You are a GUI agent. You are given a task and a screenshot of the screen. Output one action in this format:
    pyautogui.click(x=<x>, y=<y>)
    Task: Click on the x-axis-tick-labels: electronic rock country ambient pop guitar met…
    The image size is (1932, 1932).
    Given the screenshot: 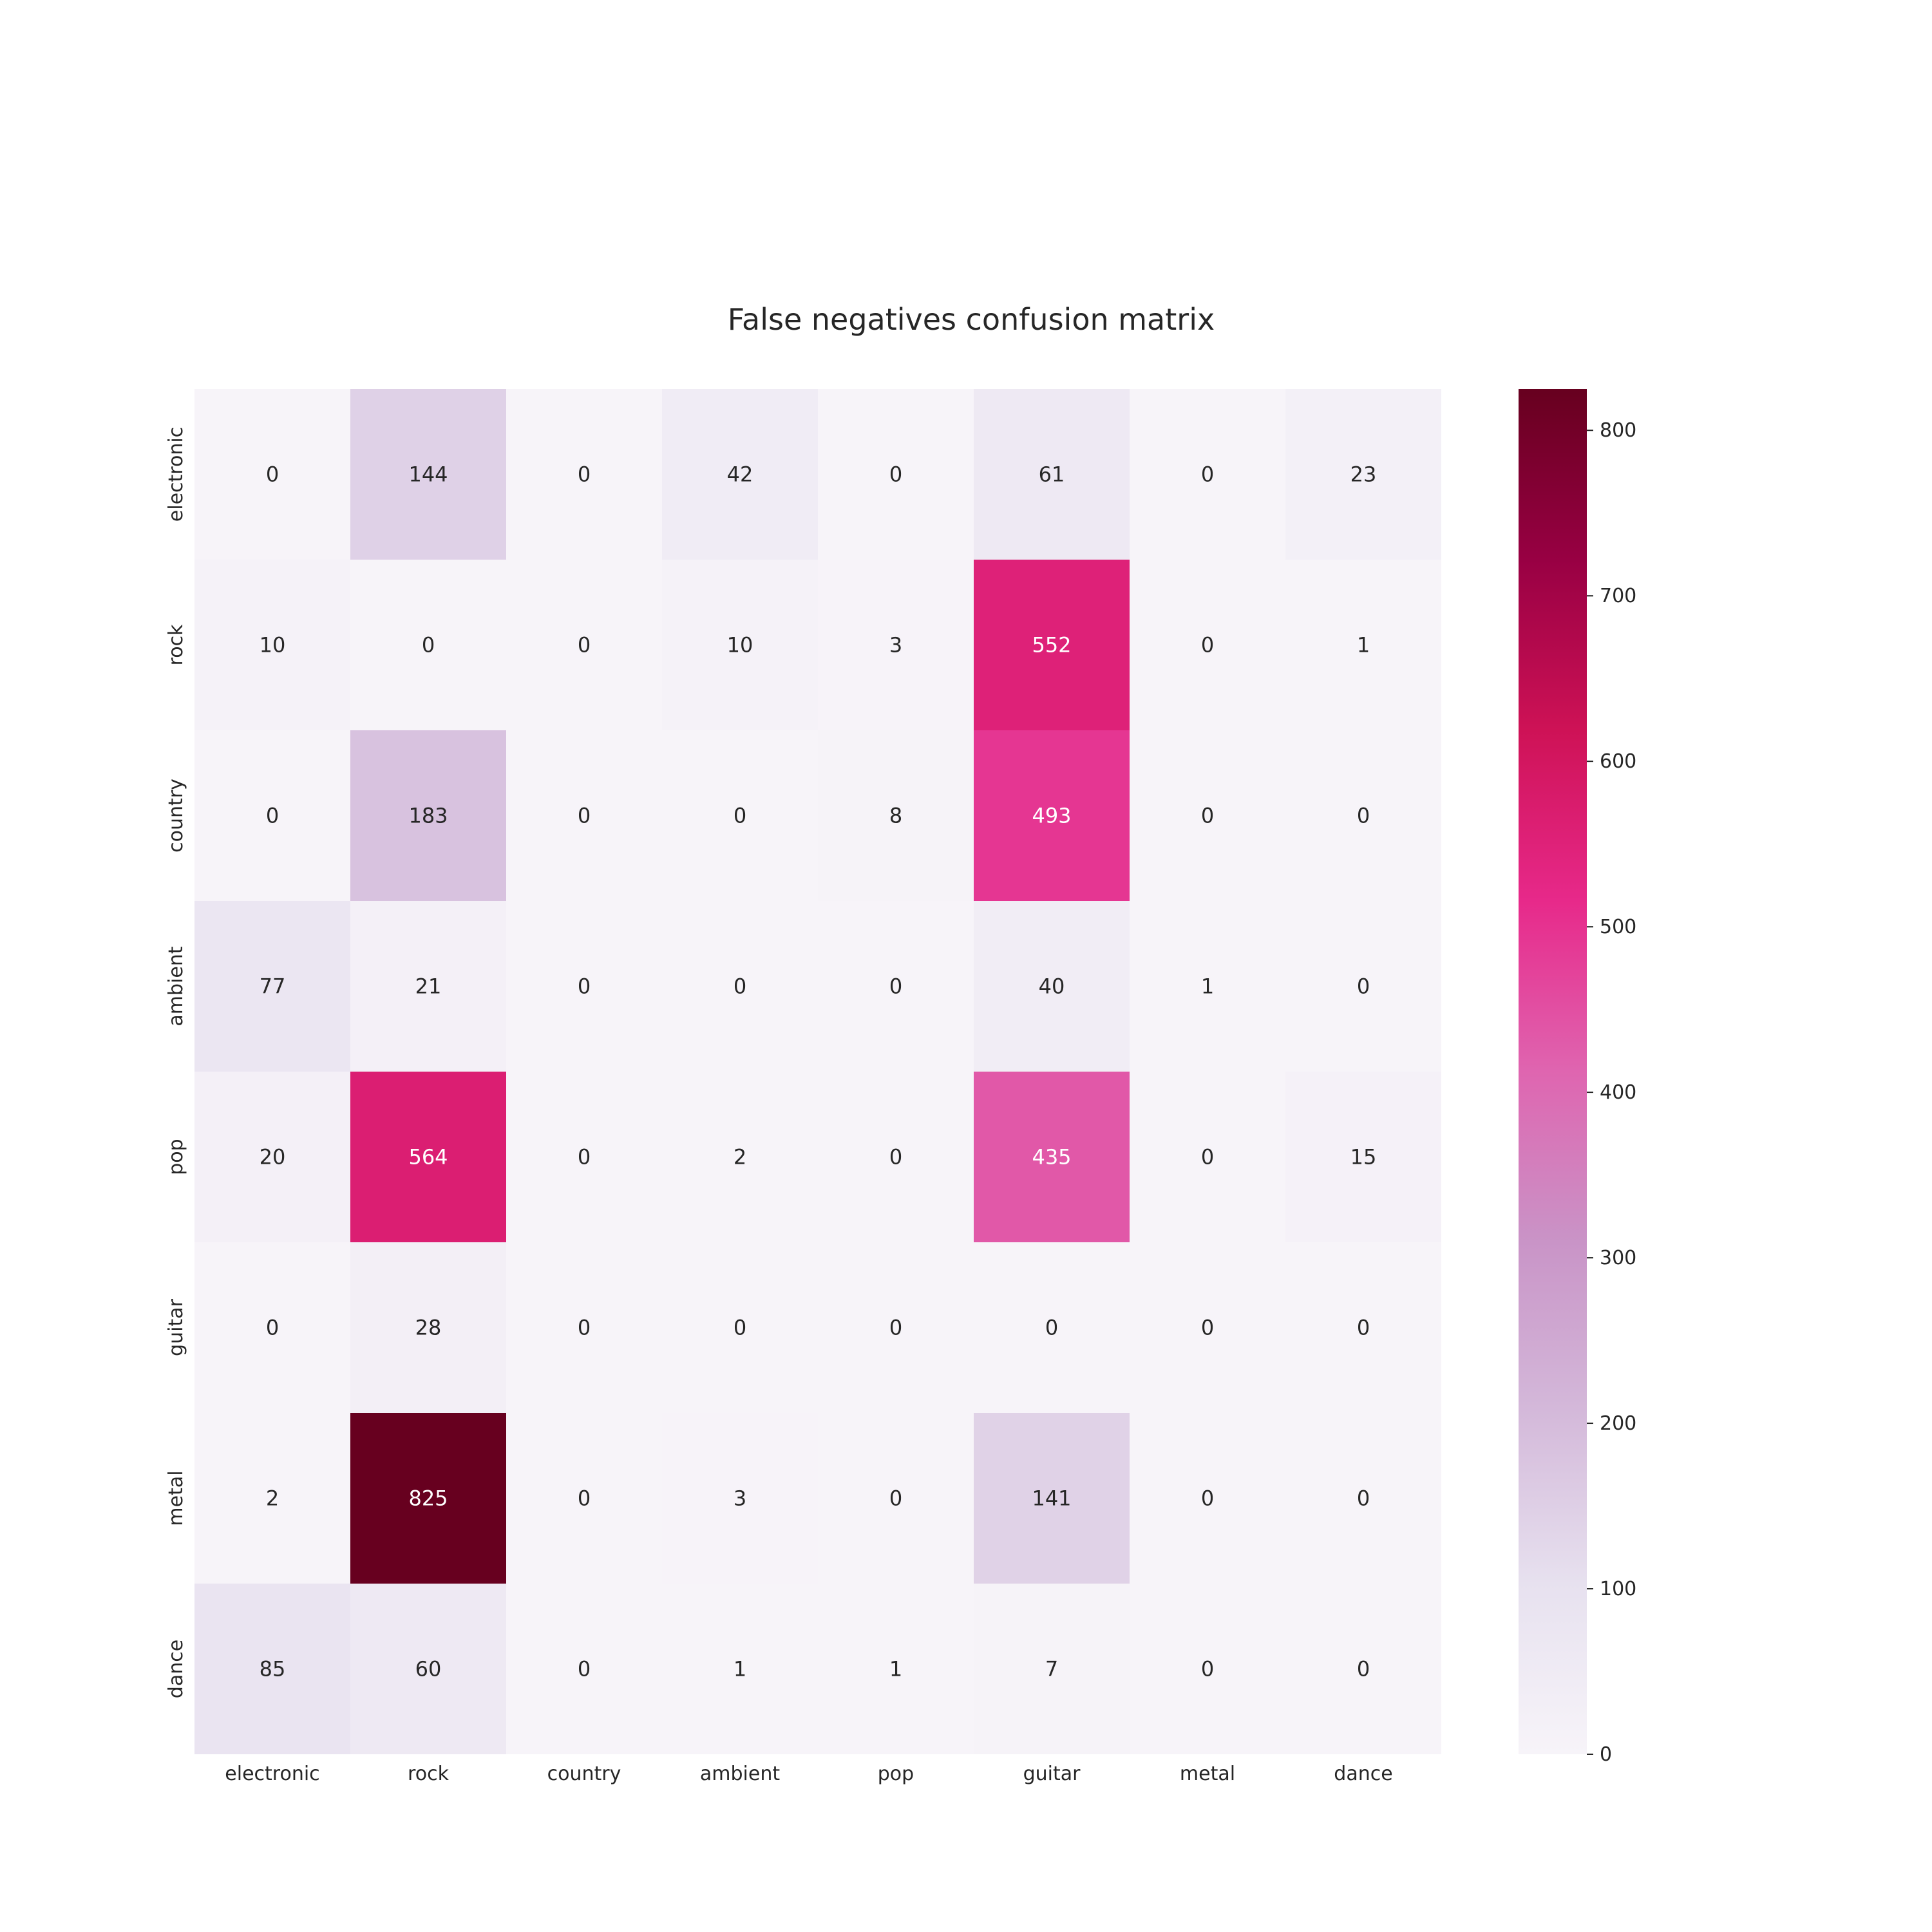 What is the action you would take?
    pyautogui.click(x=809, y=1774)
    